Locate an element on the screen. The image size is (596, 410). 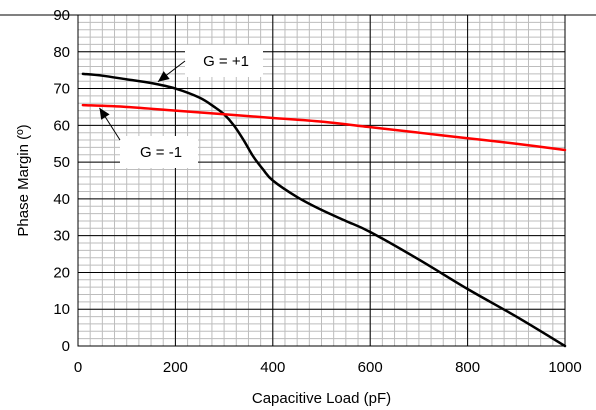
y-tick-label: 50 is located at coordinates (61, 162).